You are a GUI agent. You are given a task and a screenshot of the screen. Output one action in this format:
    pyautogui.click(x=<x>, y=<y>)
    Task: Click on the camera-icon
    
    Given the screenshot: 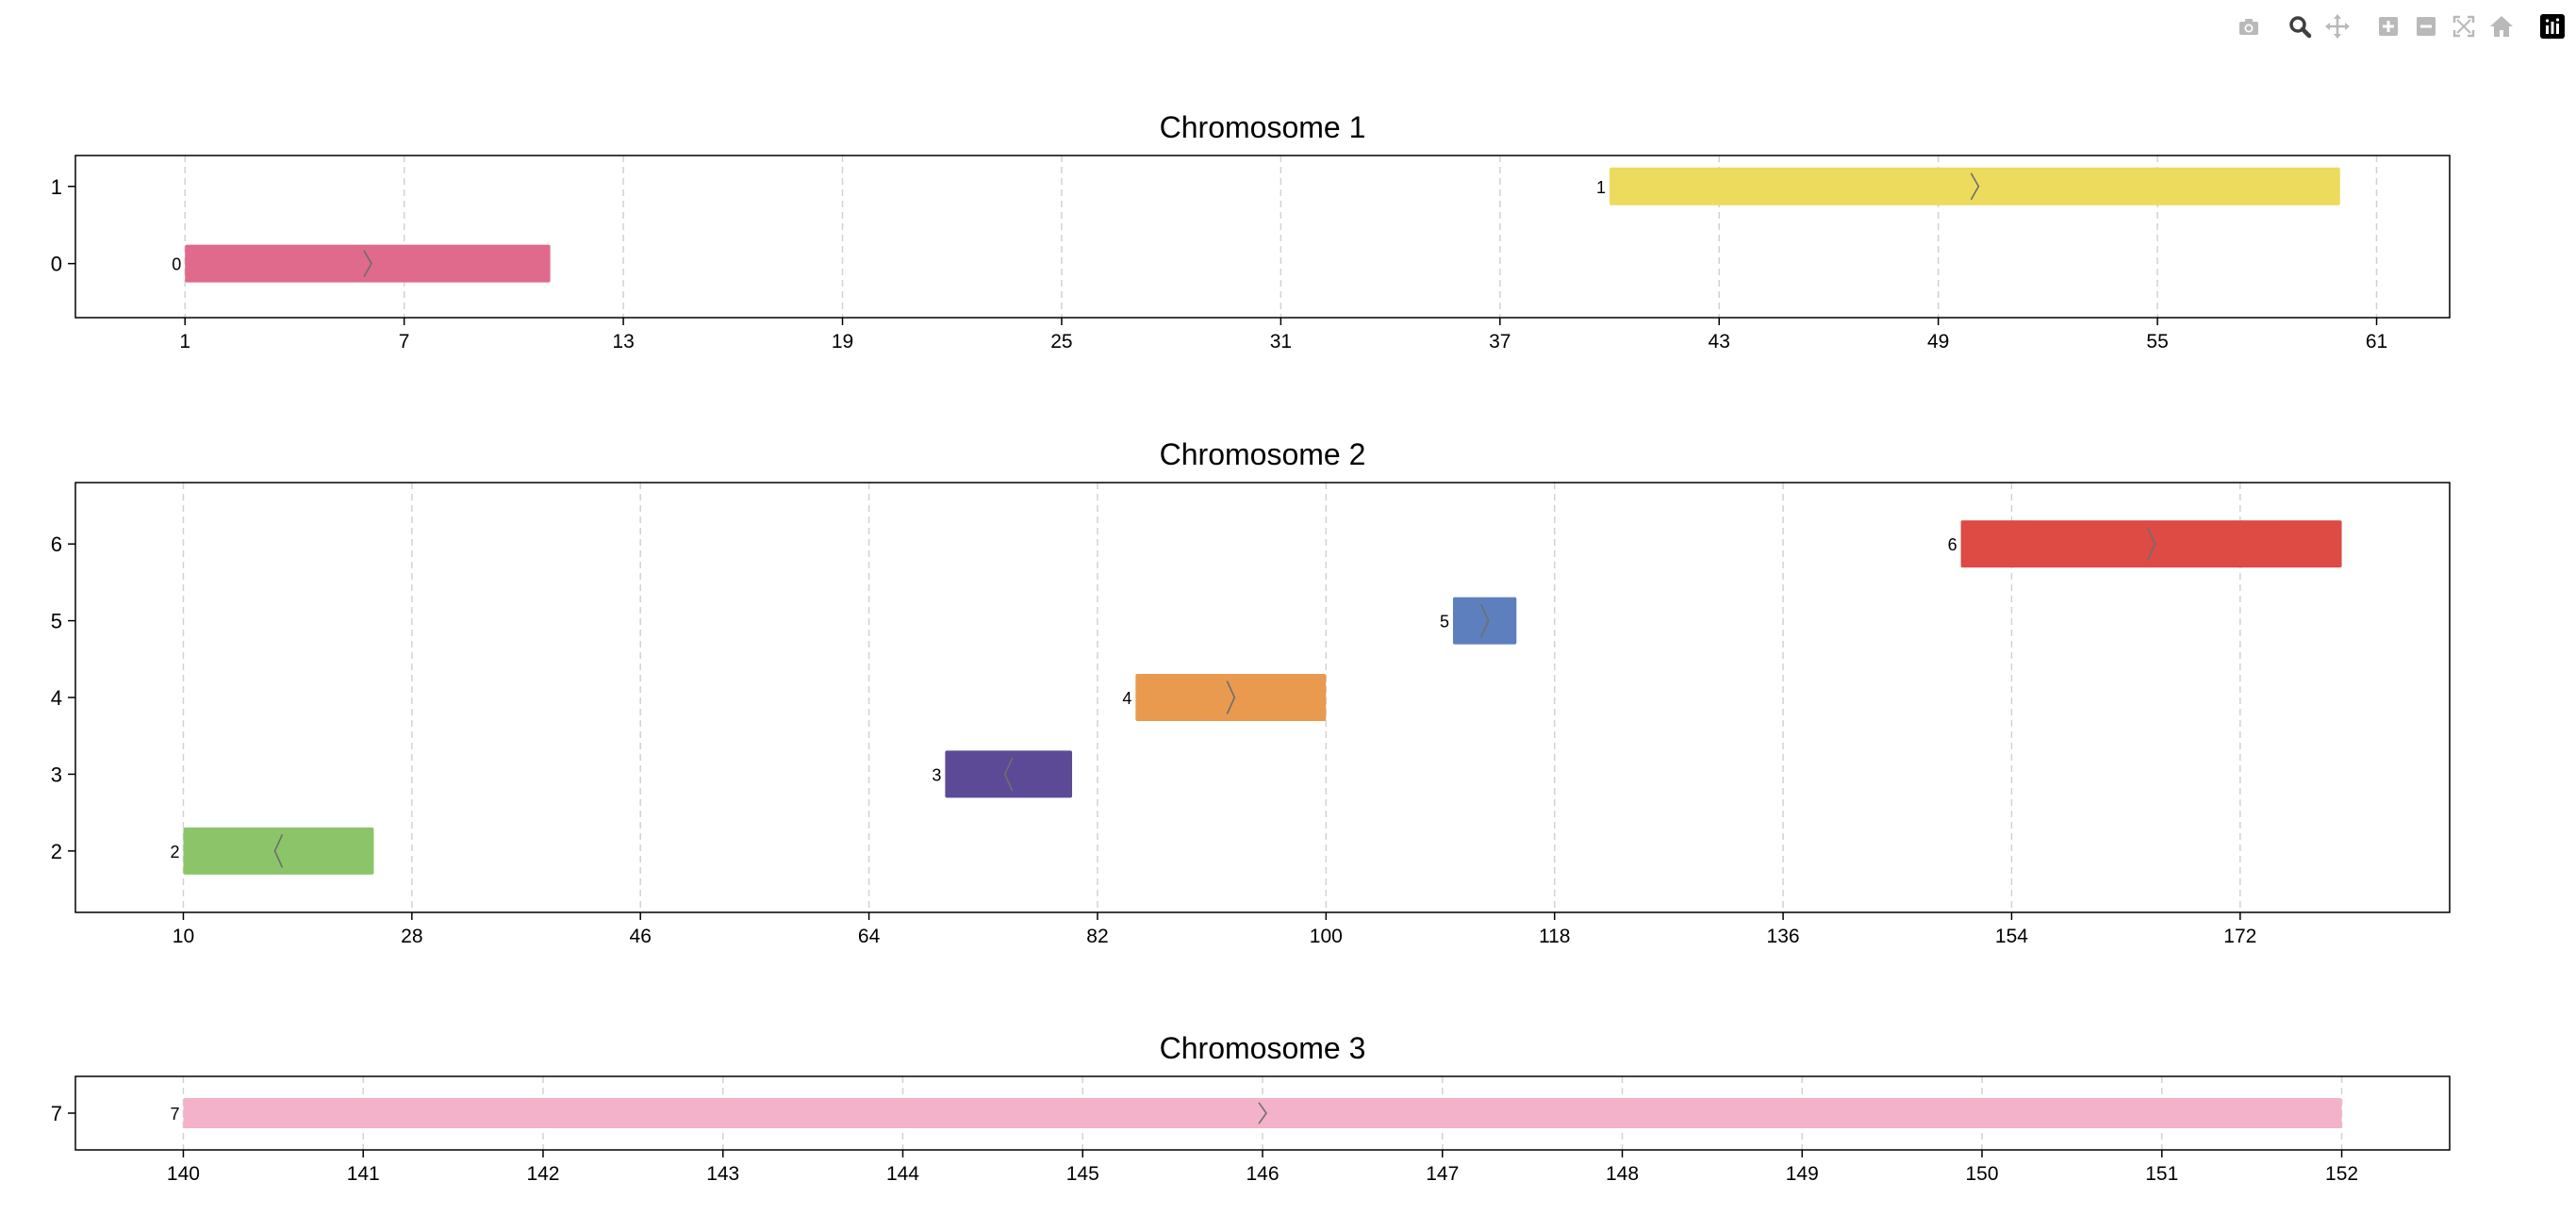 What is the action you would take?
    pyautogui.click(x=2248, y=27)
    